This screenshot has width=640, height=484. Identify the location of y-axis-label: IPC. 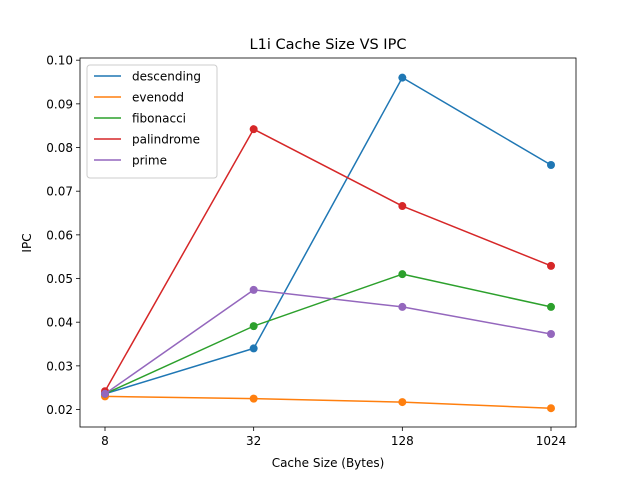
(27, 242).